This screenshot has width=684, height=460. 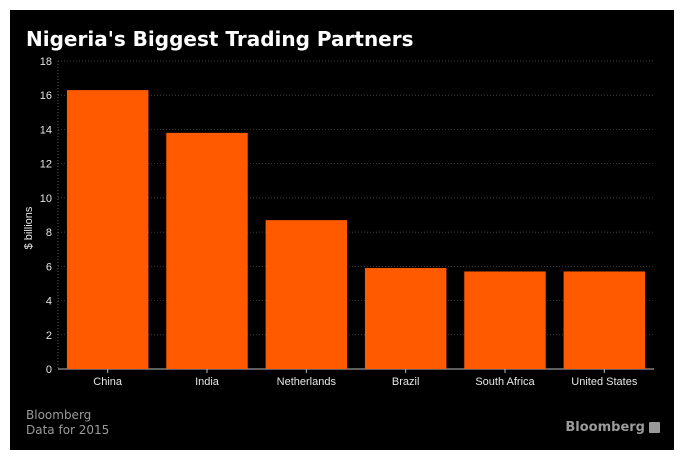 What do you see at coordinates (220, 39) in the screenshot?
I see `chart-title: Nigeria's Biggest Trading Partners` at bounding box center [220, 39].